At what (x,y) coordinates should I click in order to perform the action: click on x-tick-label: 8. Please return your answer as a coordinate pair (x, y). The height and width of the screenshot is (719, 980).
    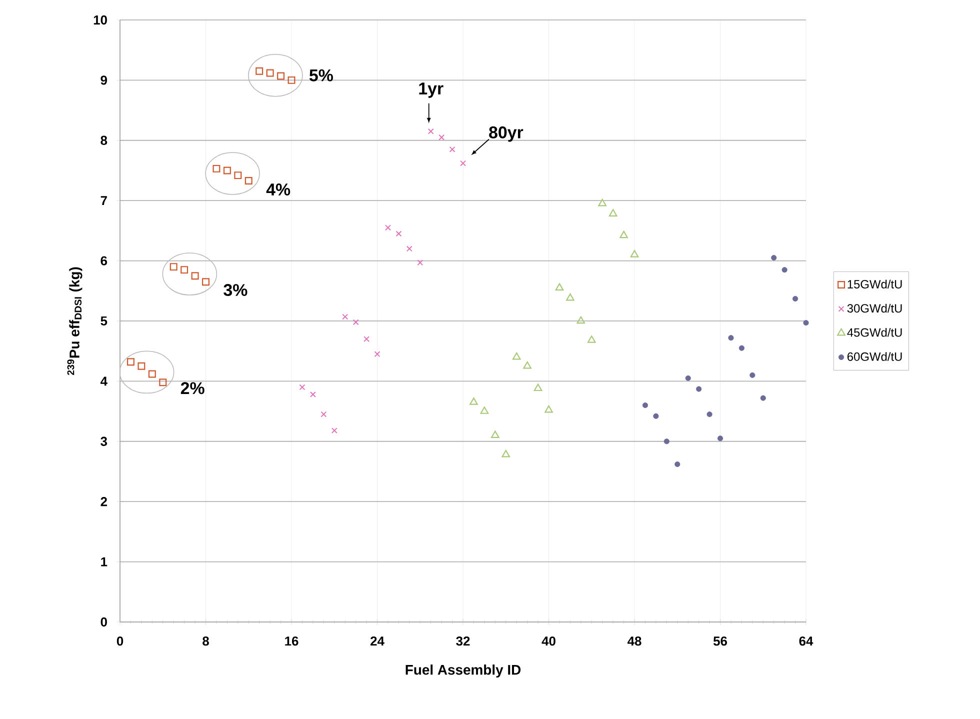
    Looking at the image, I should click on (205, 641).